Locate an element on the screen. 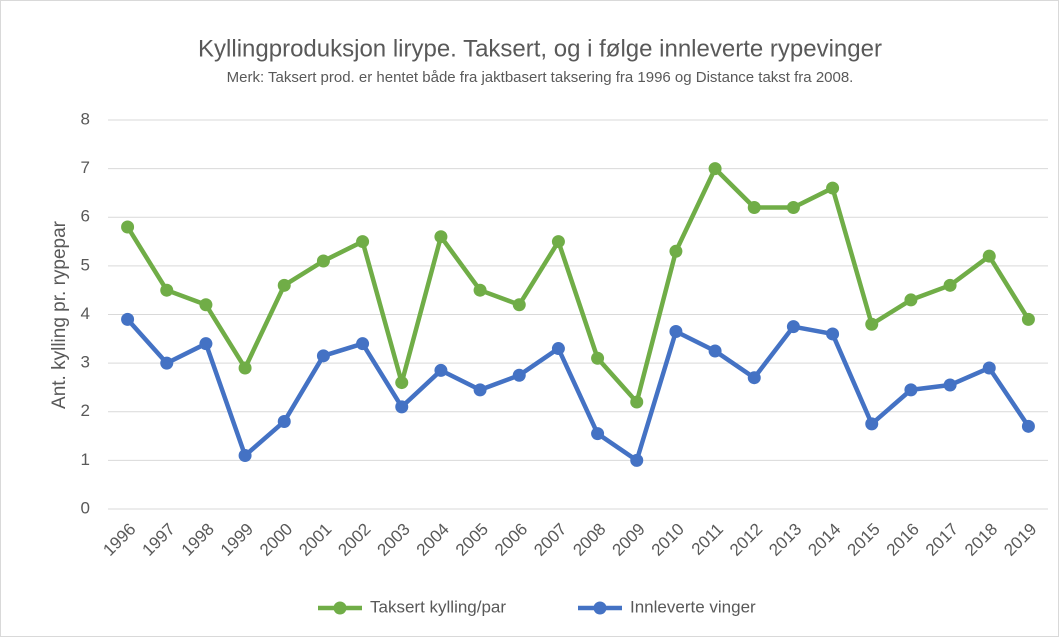 The width and height of the screenshot is (1059, 637). y-tick-label: 1 is located at coordinates (85, 459).